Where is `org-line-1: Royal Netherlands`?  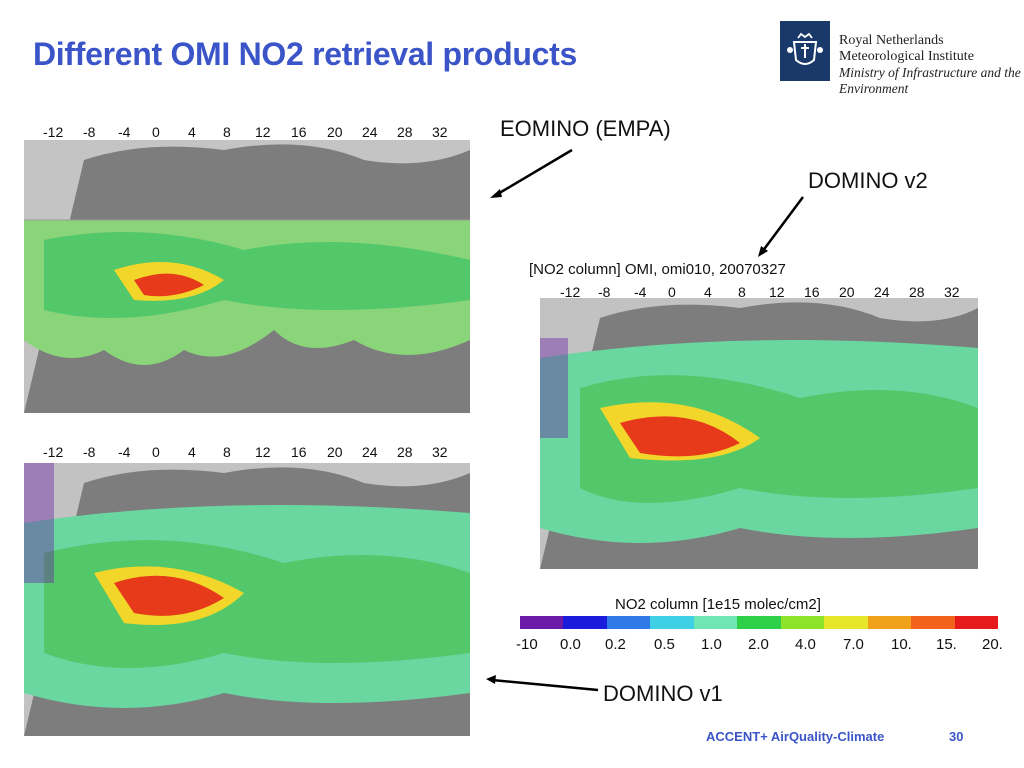
org-line-1: Royal Netherlands is located at coordinates (891, 40).